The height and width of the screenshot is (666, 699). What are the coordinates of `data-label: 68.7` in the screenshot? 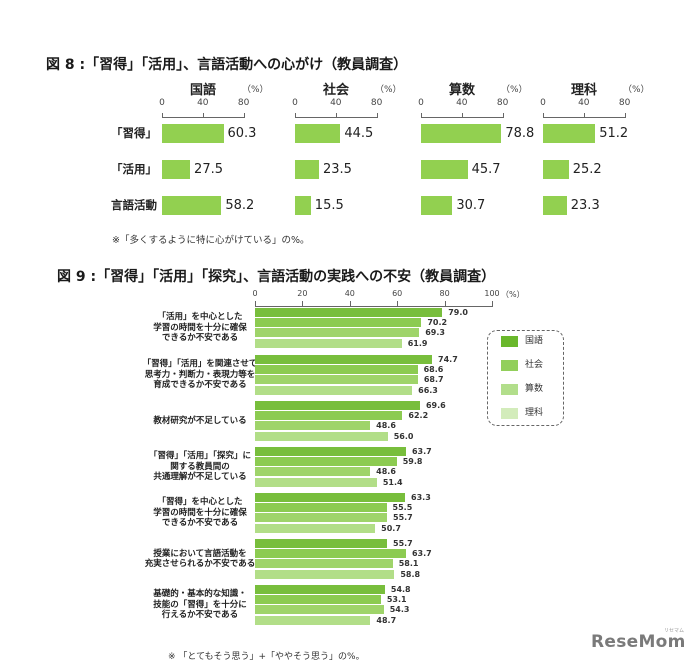 It's located at (433, 380).